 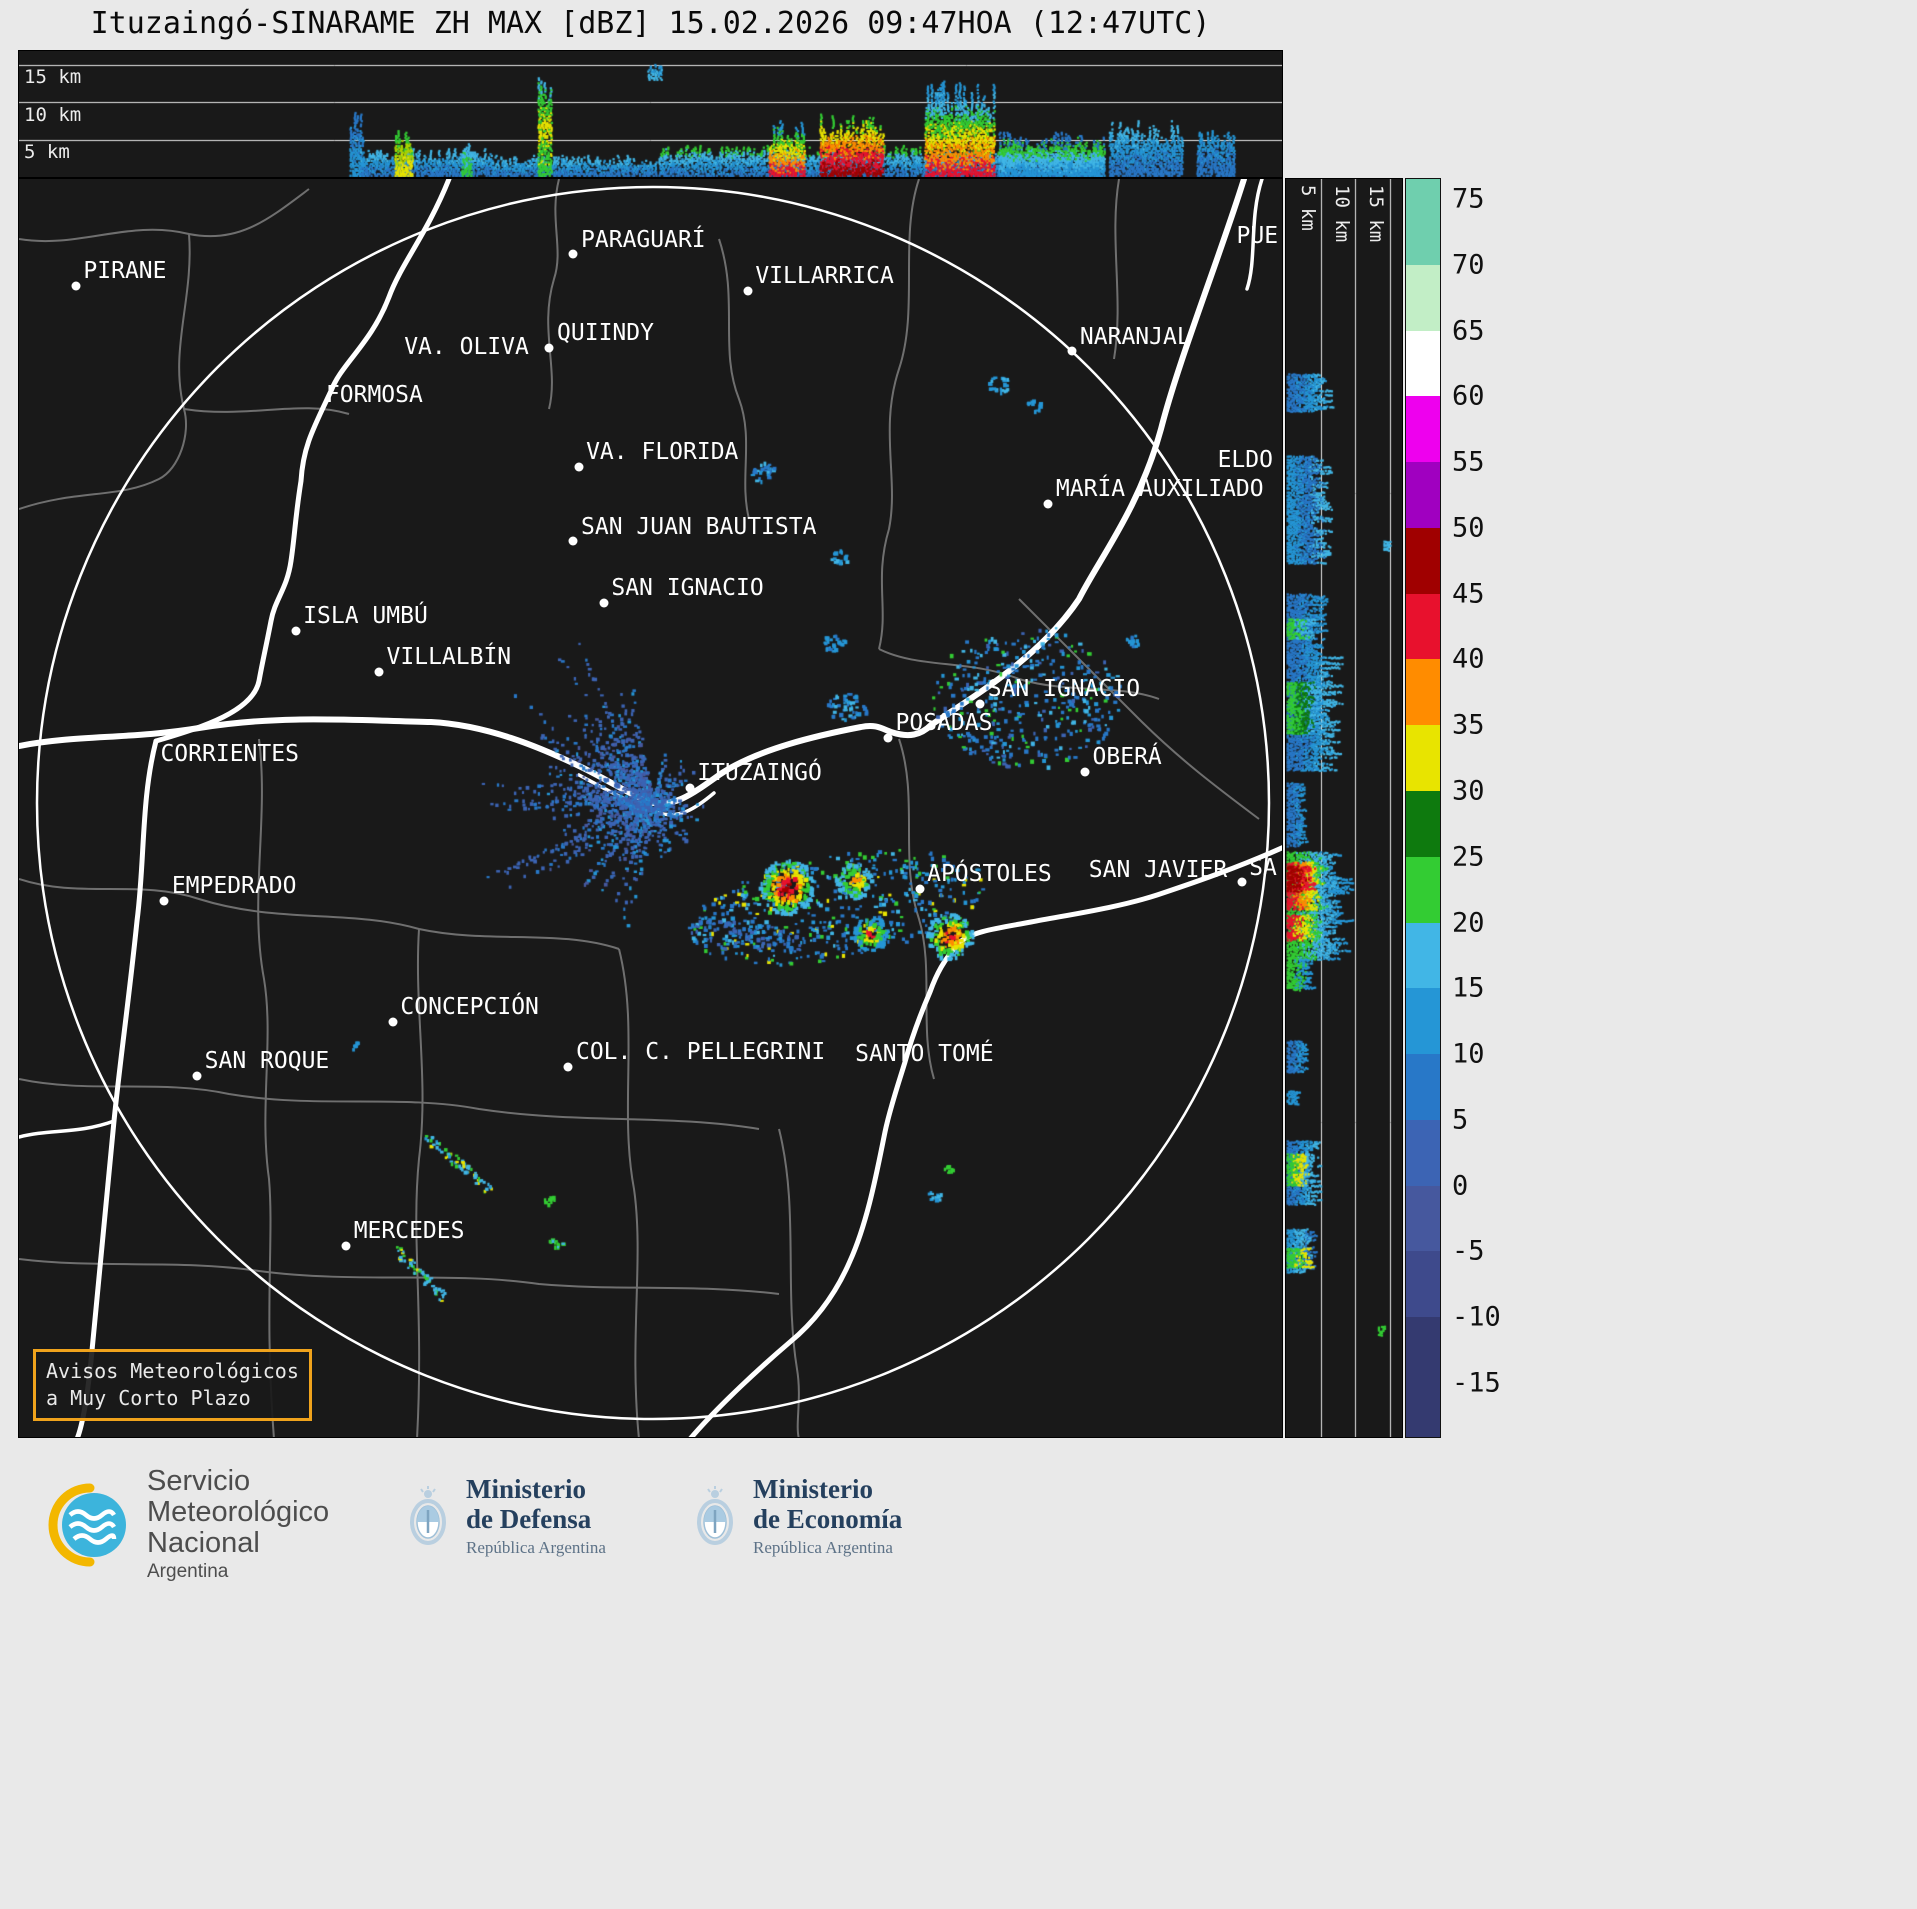 What do you see at coordinates (1308, 208) in the screenshot?
I see `axis-label-5km-vertical: 5 km` at bounding box center [1308, 208].